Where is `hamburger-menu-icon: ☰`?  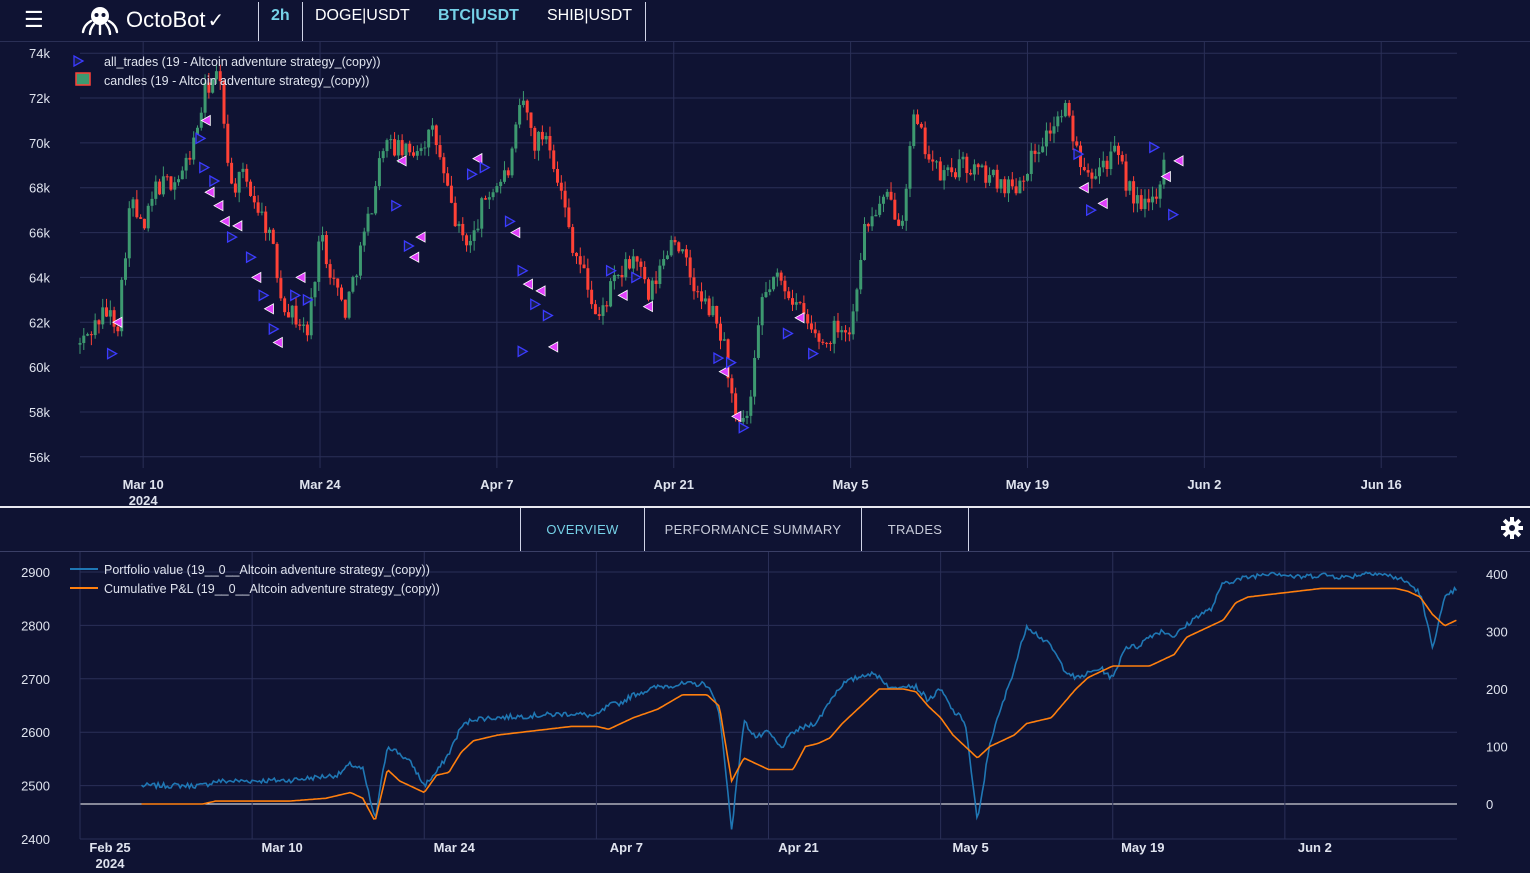 hamburger-menu-icon: ☰ is located at coordinates (34, 19).